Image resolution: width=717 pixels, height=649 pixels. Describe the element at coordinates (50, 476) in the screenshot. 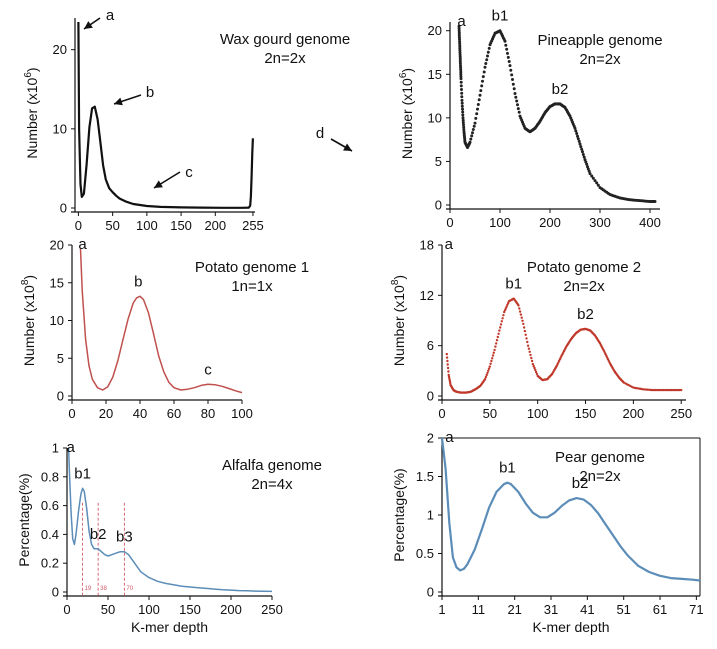

I see `y-tick-label: 0.8` at that location.